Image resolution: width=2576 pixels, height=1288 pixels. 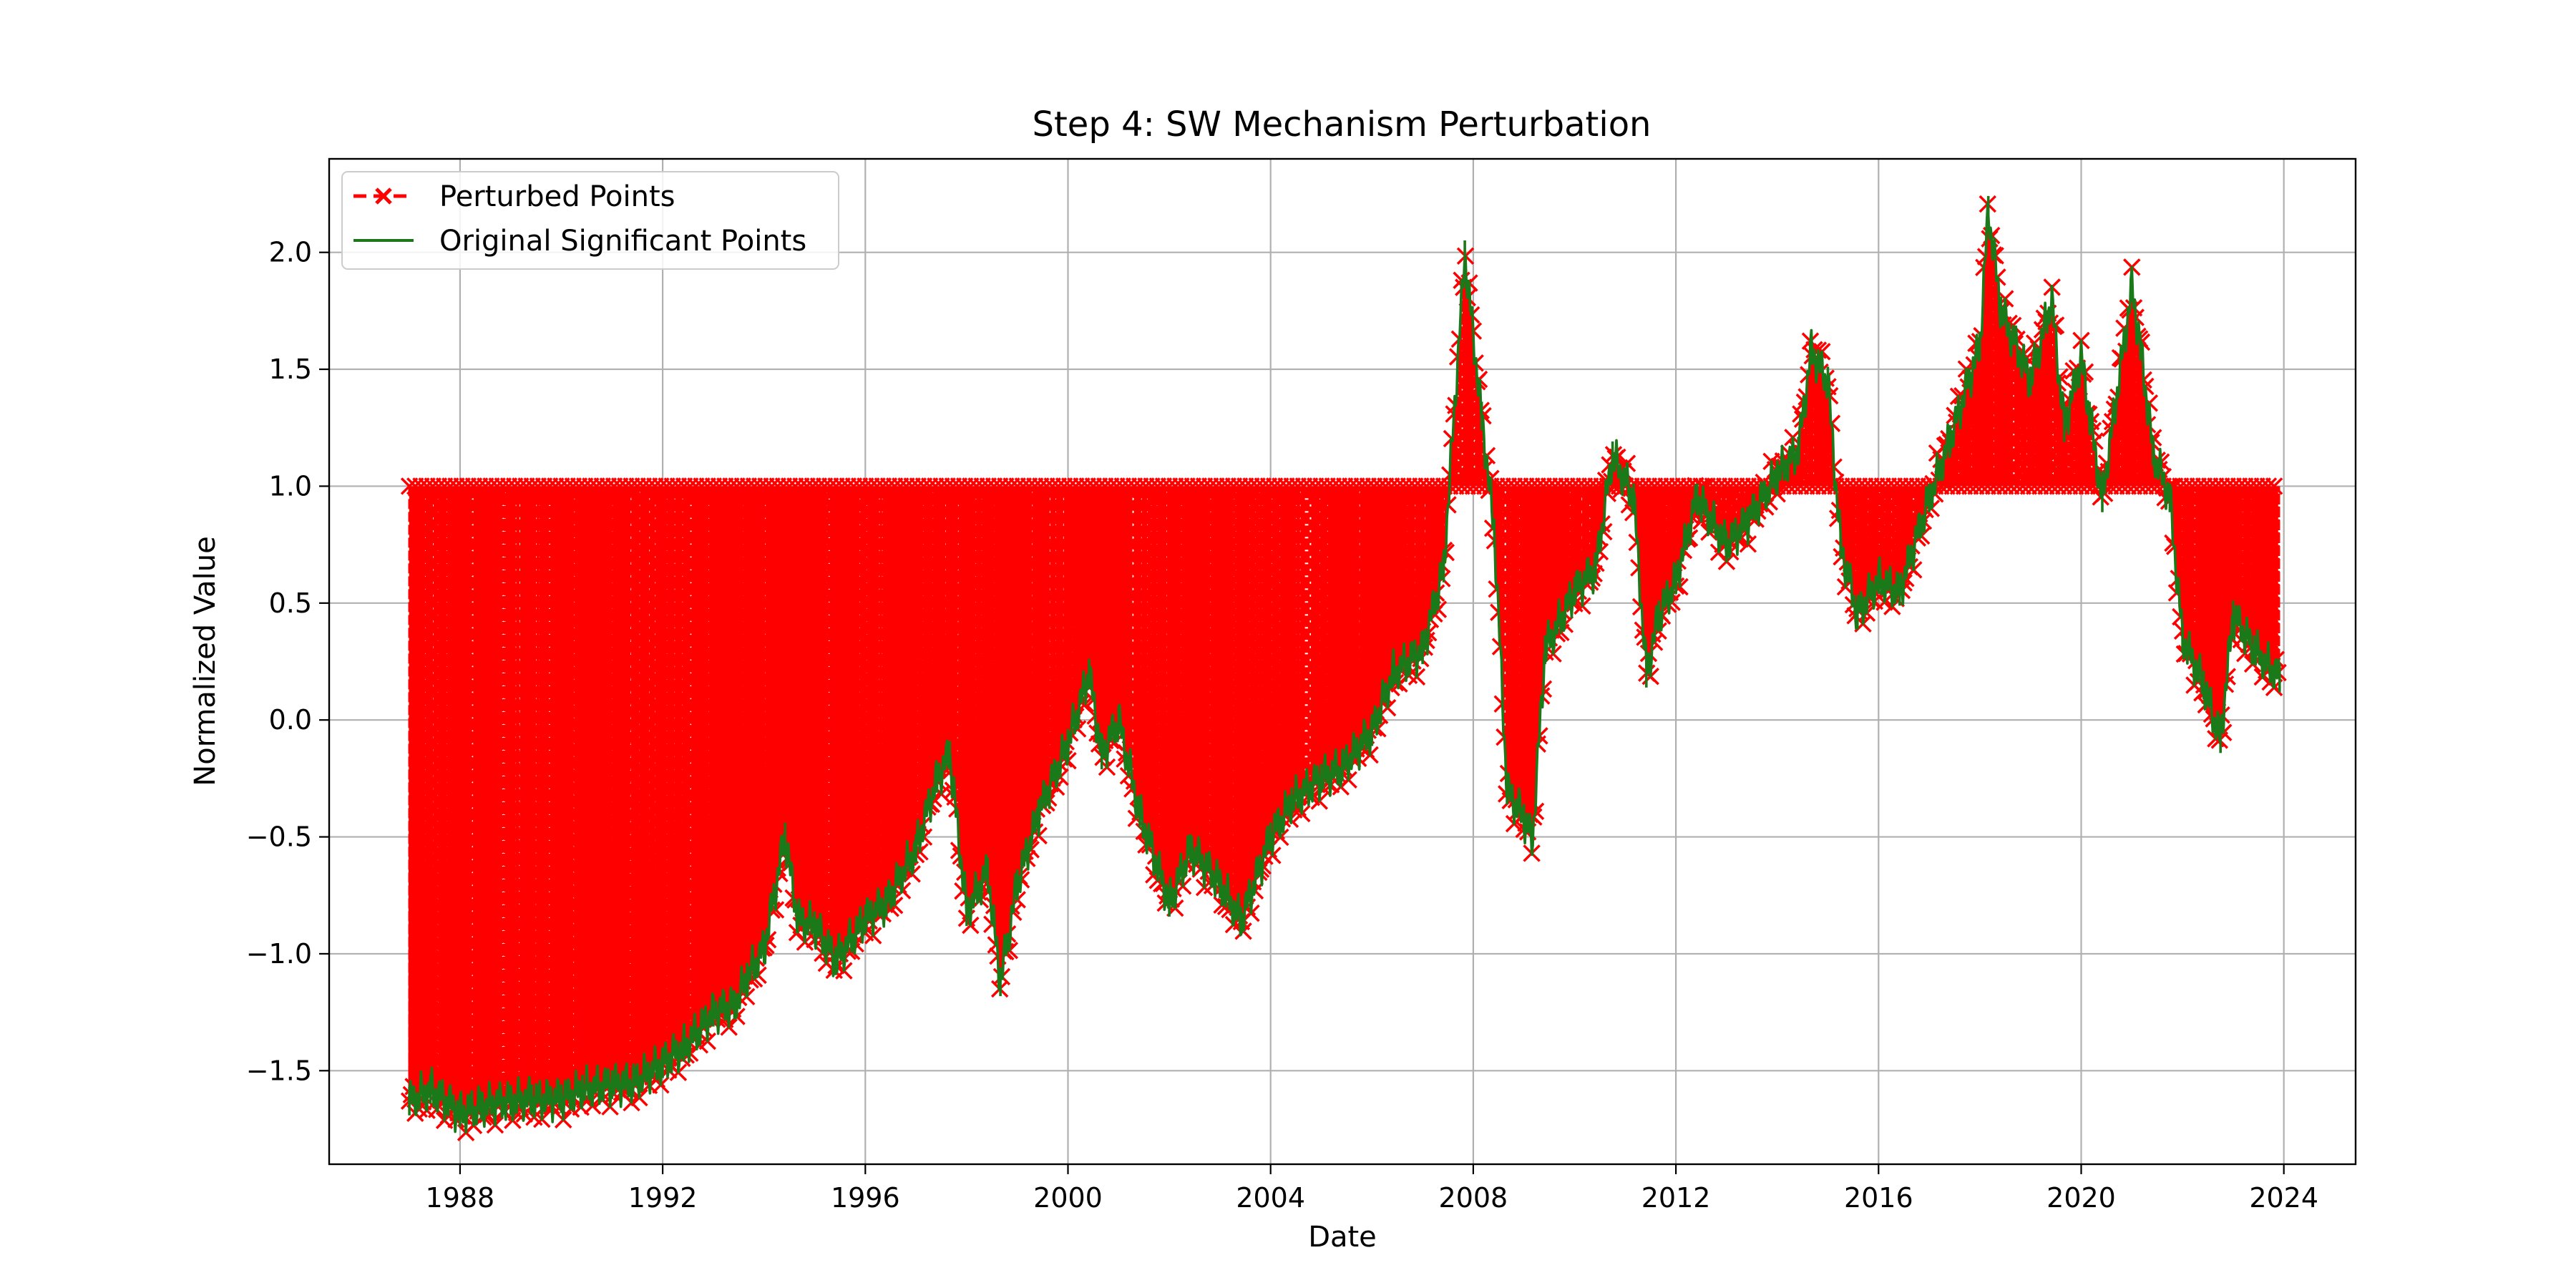 What do you see at coordinates (1676, 1198) in the screenshot?
I see `x-tick-label: 2012` at bounding box center [1676, 1198].